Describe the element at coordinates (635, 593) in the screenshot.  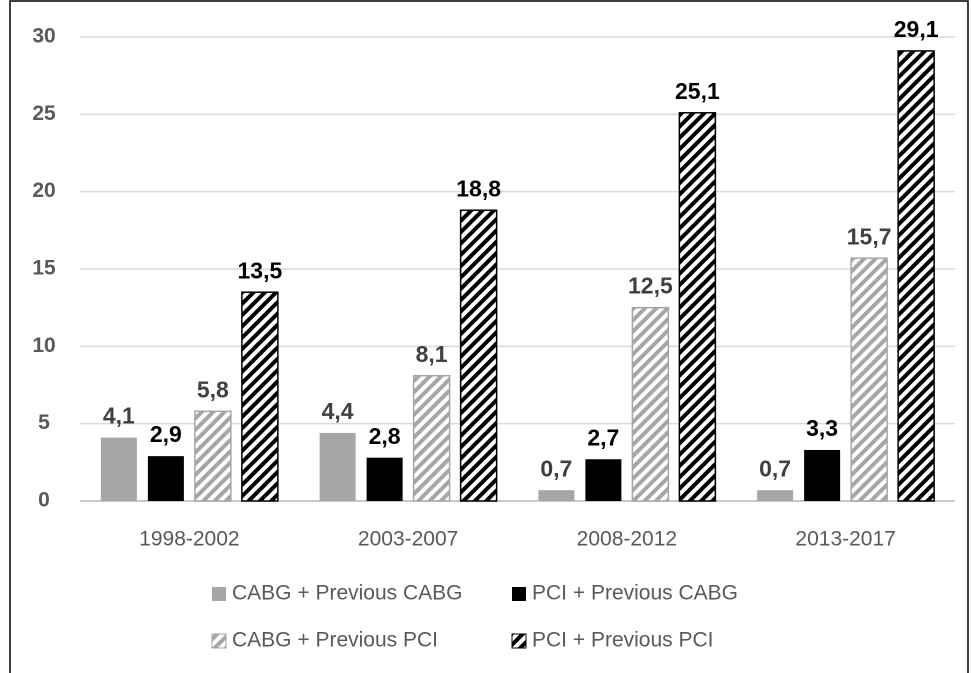
I see `legend-label: PCI + Previous CABG` at that location.